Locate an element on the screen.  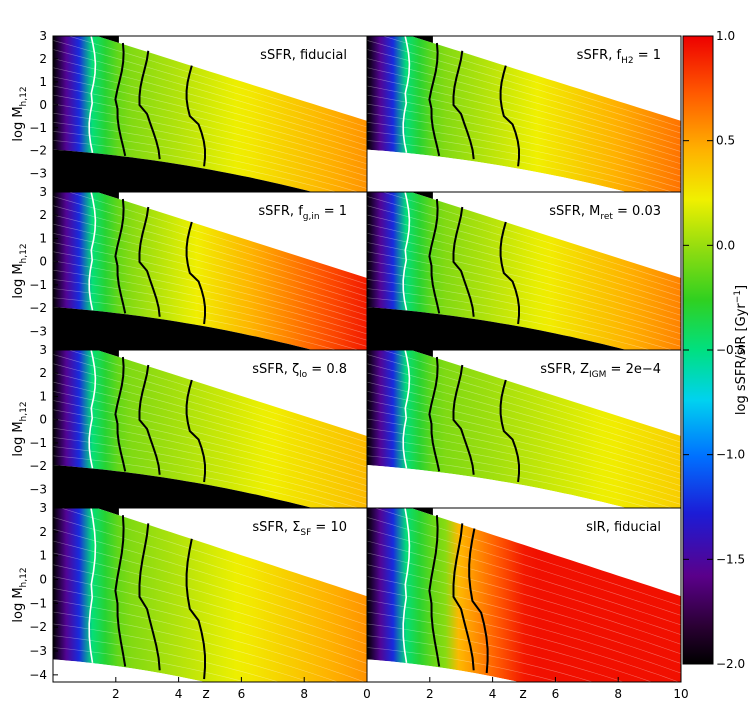
x-axis-label-left: z is located at coordinates (205, 694).